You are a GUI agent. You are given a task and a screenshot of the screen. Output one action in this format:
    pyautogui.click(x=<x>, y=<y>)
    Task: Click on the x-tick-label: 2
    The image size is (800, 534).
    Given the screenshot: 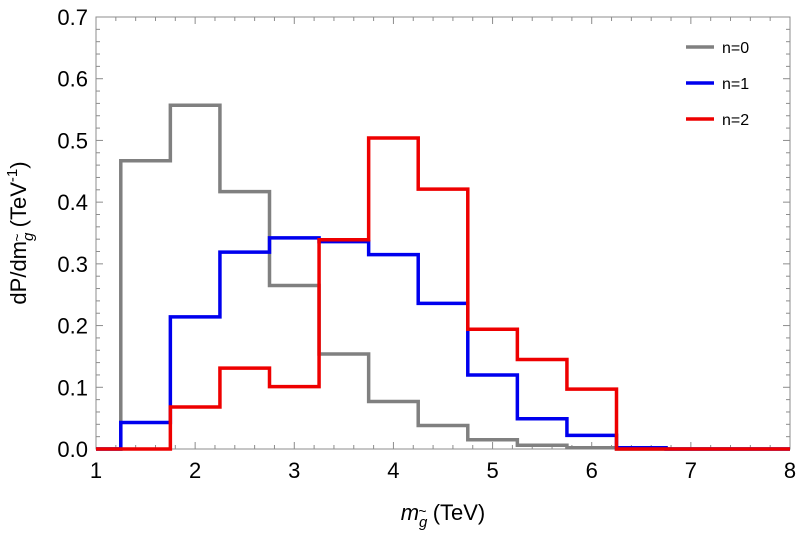 What is the action you would take?
    pyautogui.click(x=195, y=470)
    